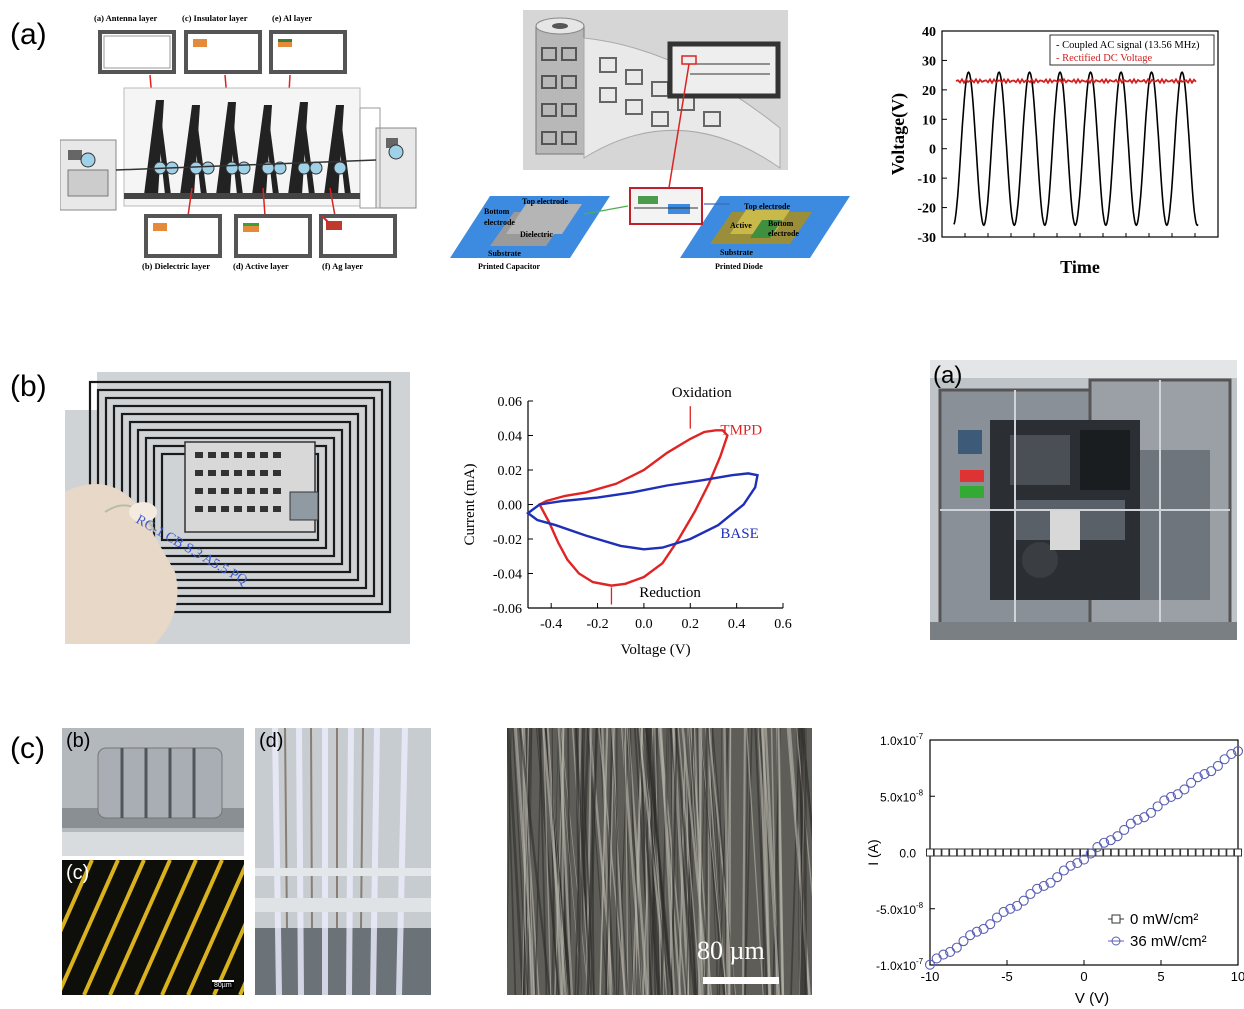 The image size is (1244, 1009). Describe the element at coordinates (659, 861) in the screenshot. I see `fiber-micrograph: 80 µm` at that location.